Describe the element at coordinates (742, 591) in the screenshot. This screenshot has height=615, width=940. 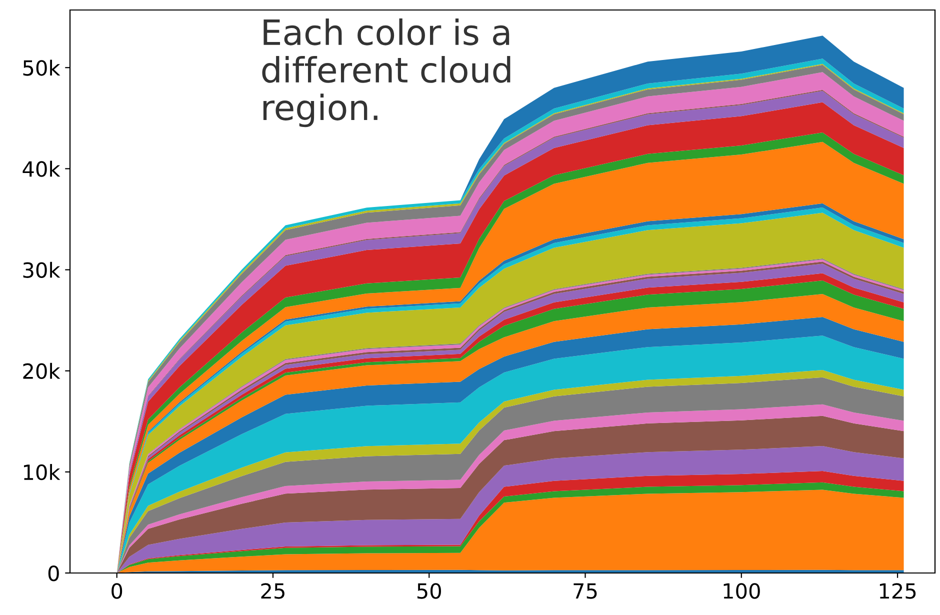
I see `x-tick-label: 100` at that location.